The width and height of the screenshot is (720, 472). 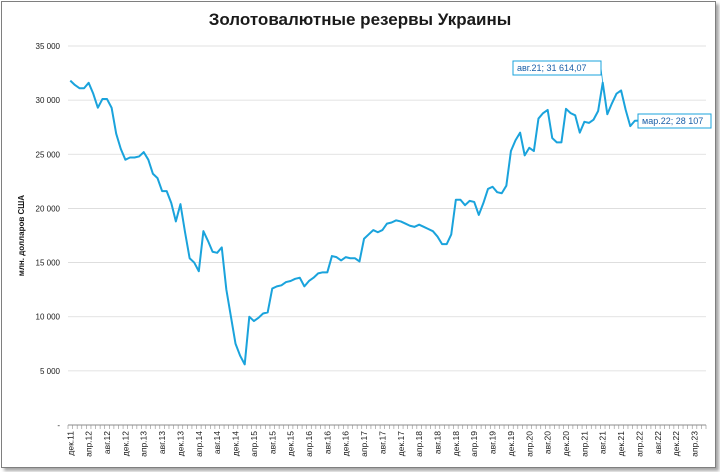 What do you see at coordinates (107, 442) in the screenshot?
I see `x-tick-label: авг.12` at bounding box center [107, 442].